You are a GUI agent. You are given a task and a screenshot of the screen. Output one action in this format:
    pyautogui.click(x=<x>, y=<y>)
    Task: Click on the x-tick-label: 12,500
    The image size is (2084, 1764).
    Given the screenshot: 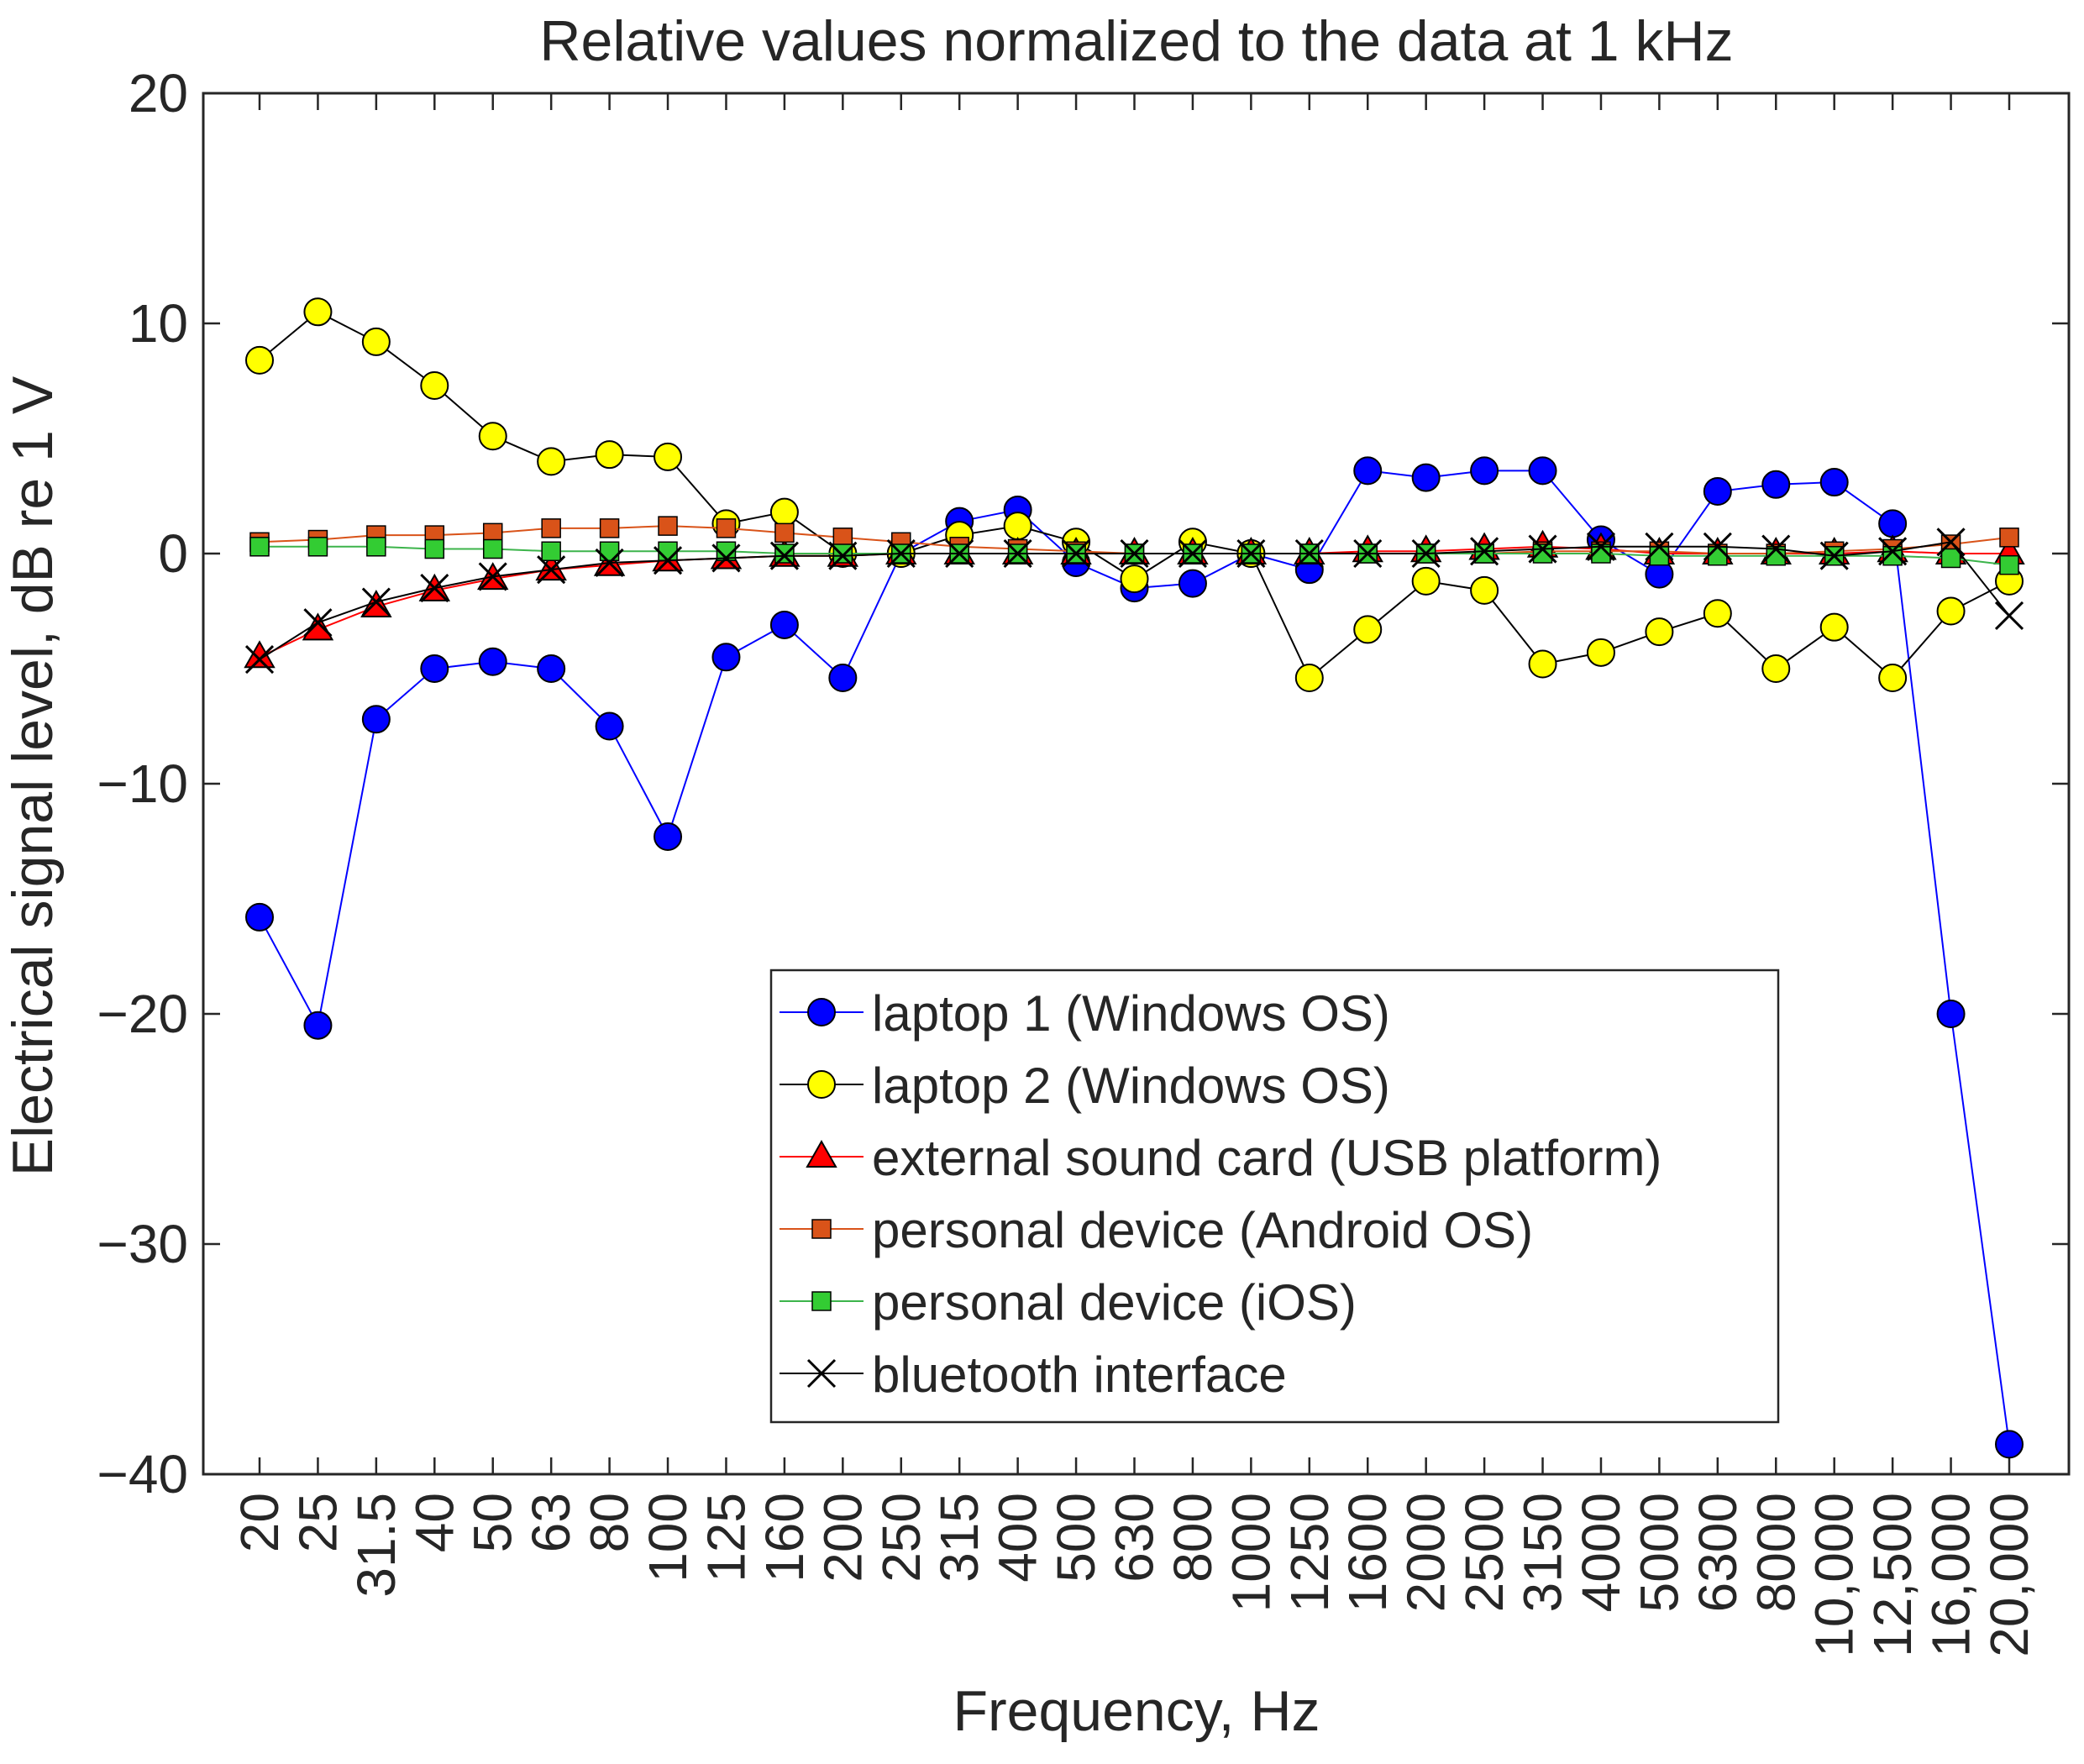 What is the action you would take?
    pyautogui.click(x=1892, y=1575)
    